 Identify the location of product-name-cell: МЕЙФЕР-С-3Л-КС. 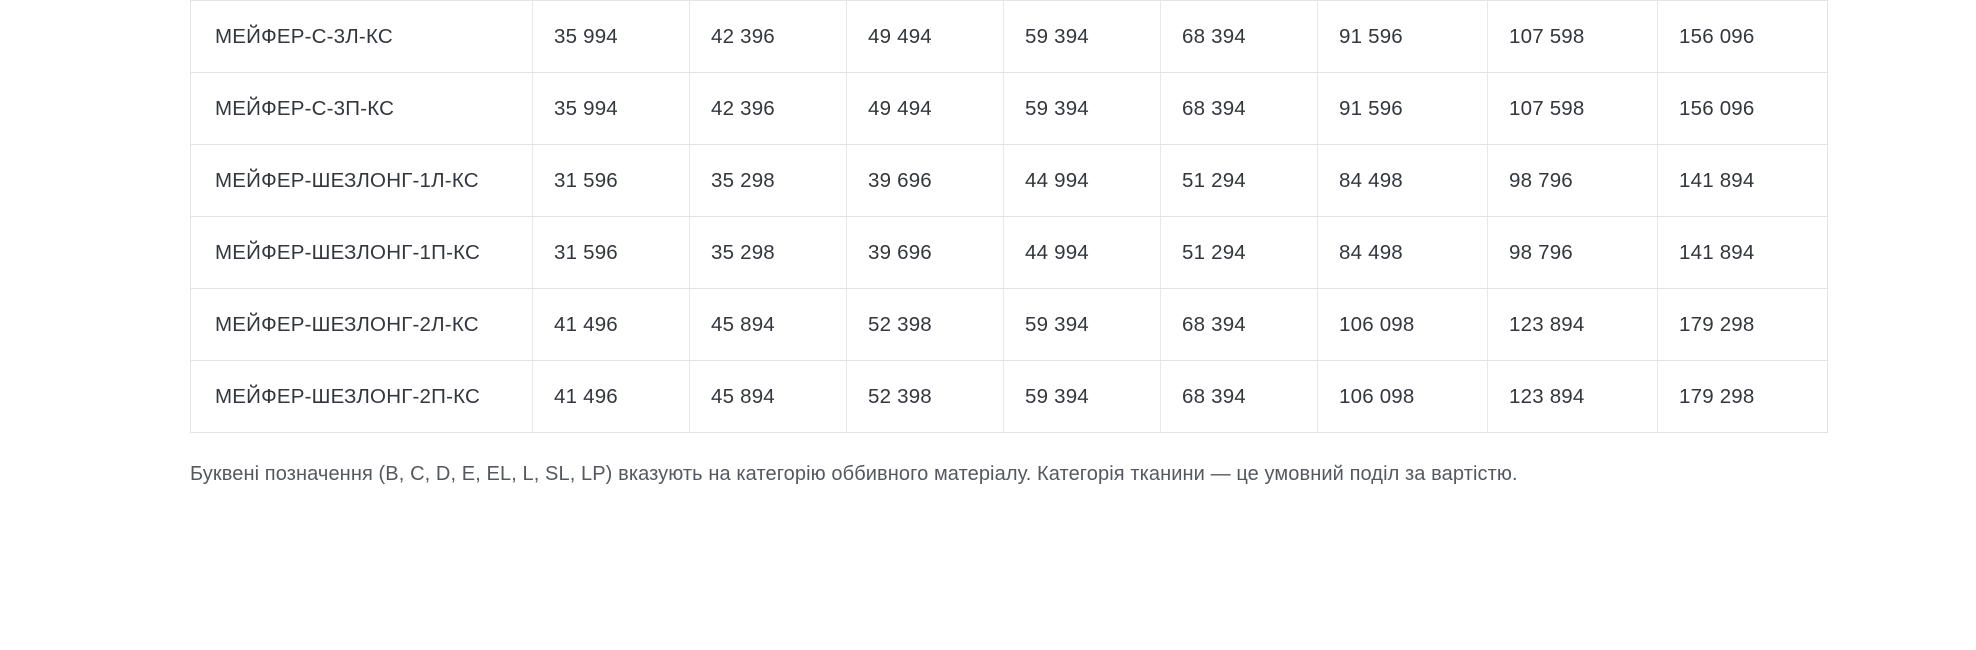
(361, 36).